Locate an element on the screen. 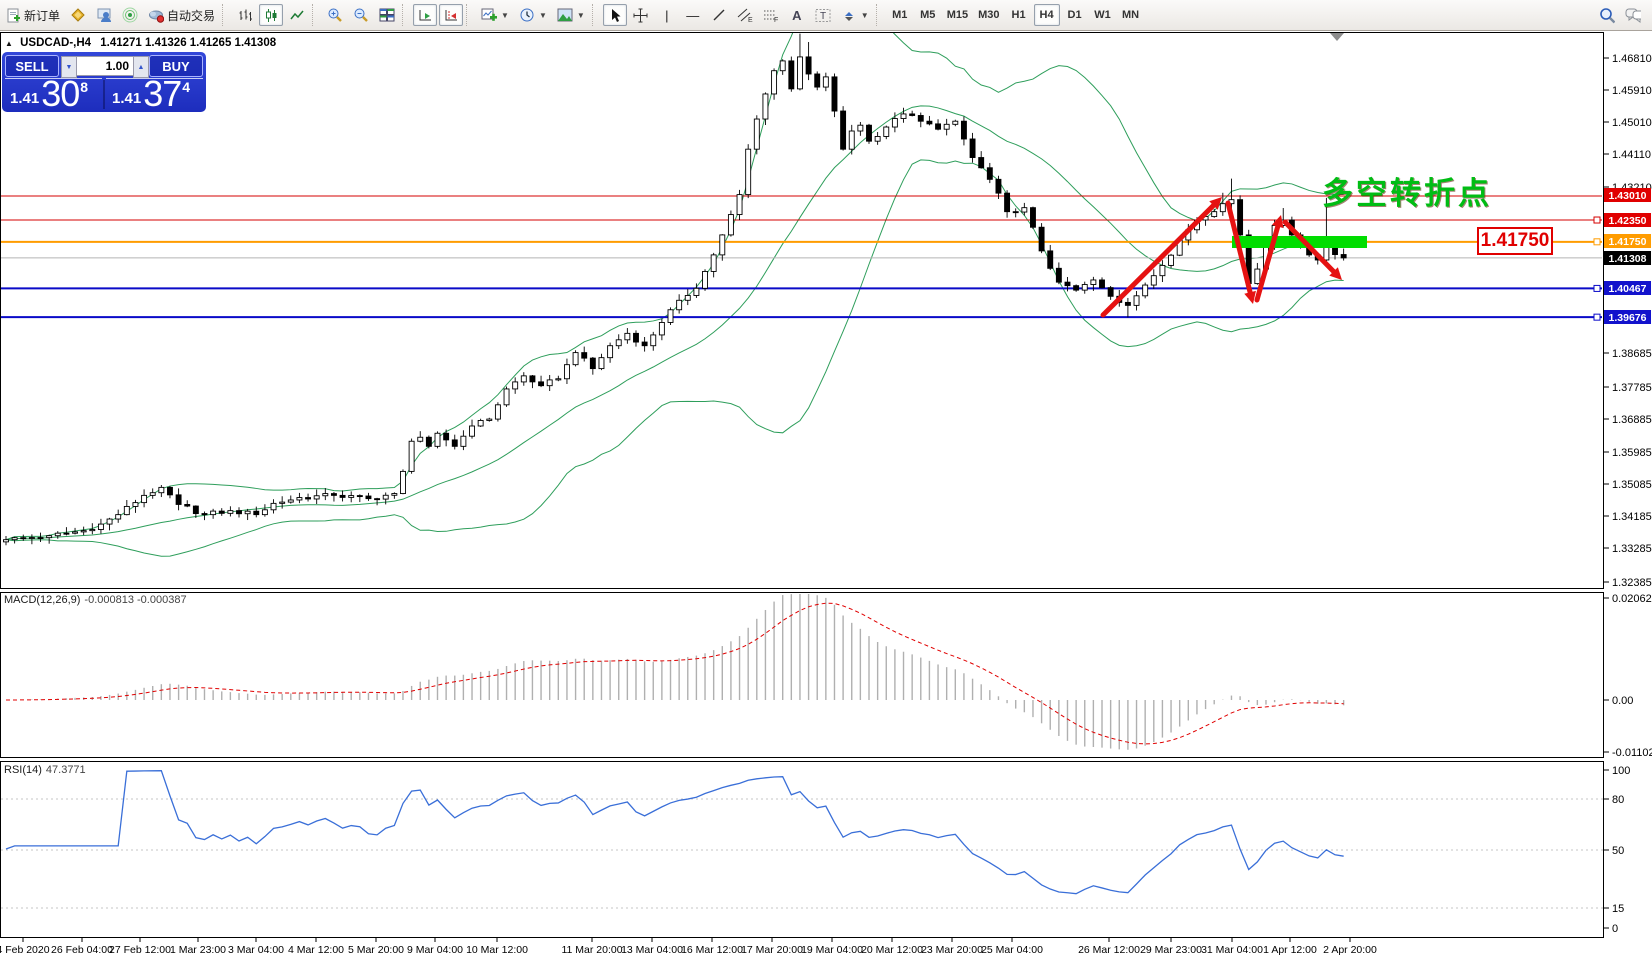  timeframe-button-M1: M1 is located at coordinates (900, 15).